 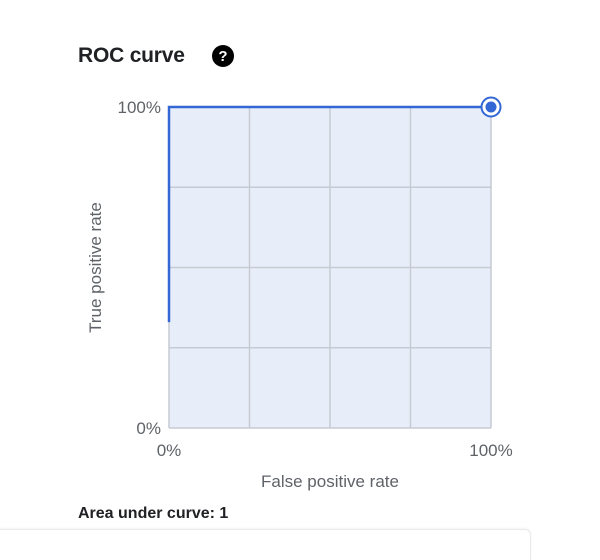 What do you see at coordinates (169, 450) in the screenshot?
I see `x-tick-label: 0%` at bounding box center [169, 450].